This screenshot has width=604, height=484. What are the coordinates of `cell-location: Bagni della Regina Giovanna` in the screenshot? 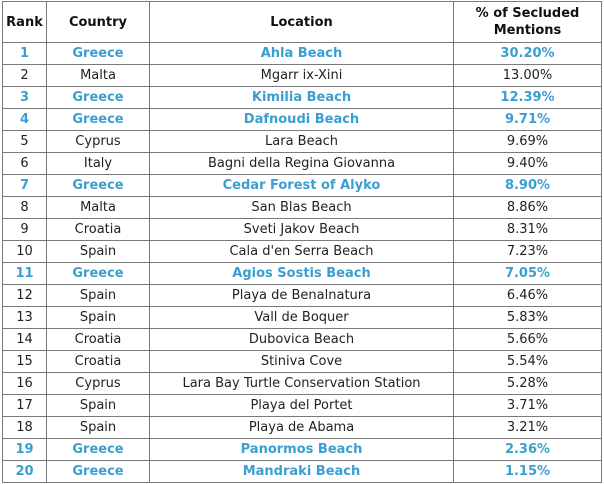 It's located at (301, 163).